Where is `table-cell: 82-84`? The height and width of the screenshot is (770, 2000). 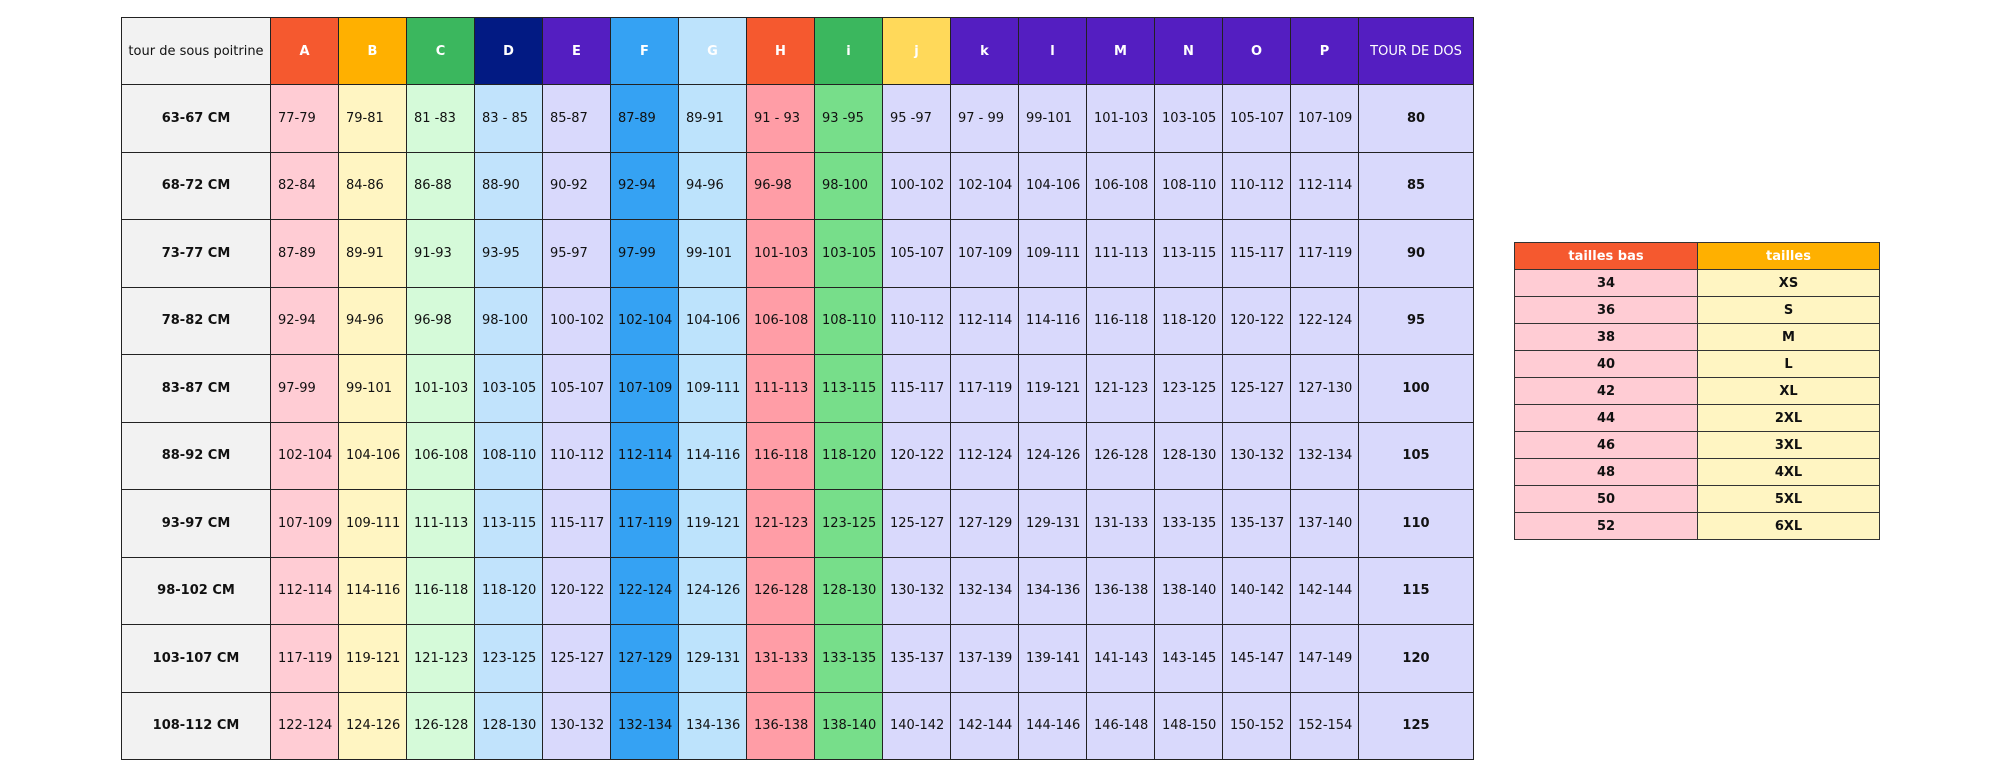 table-cell: 82-84 is located at coordinates (304, 185).